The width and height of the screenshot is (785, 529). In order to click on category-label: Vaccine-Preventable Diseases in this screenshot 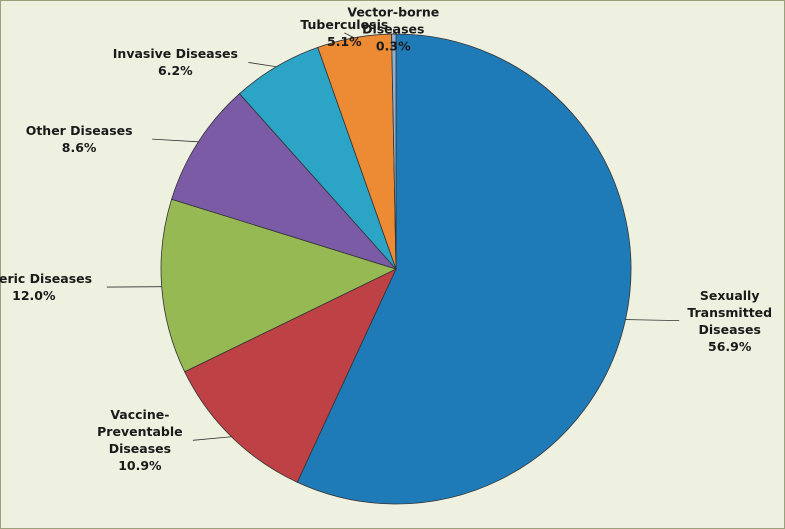, I will do `click(140, 432)`.